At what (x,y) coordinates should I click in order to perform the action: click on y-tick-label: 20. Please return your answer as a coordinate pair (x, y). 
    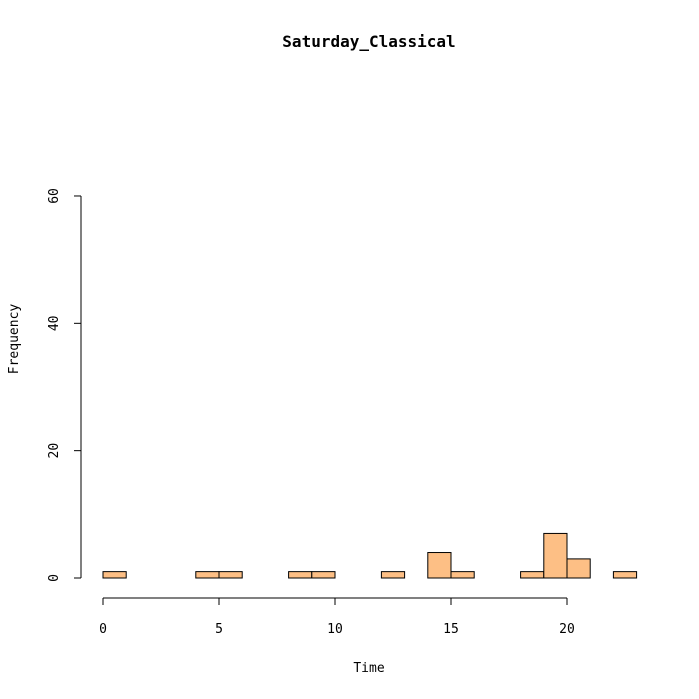
    Looking at the image, I should click on (54, 451).